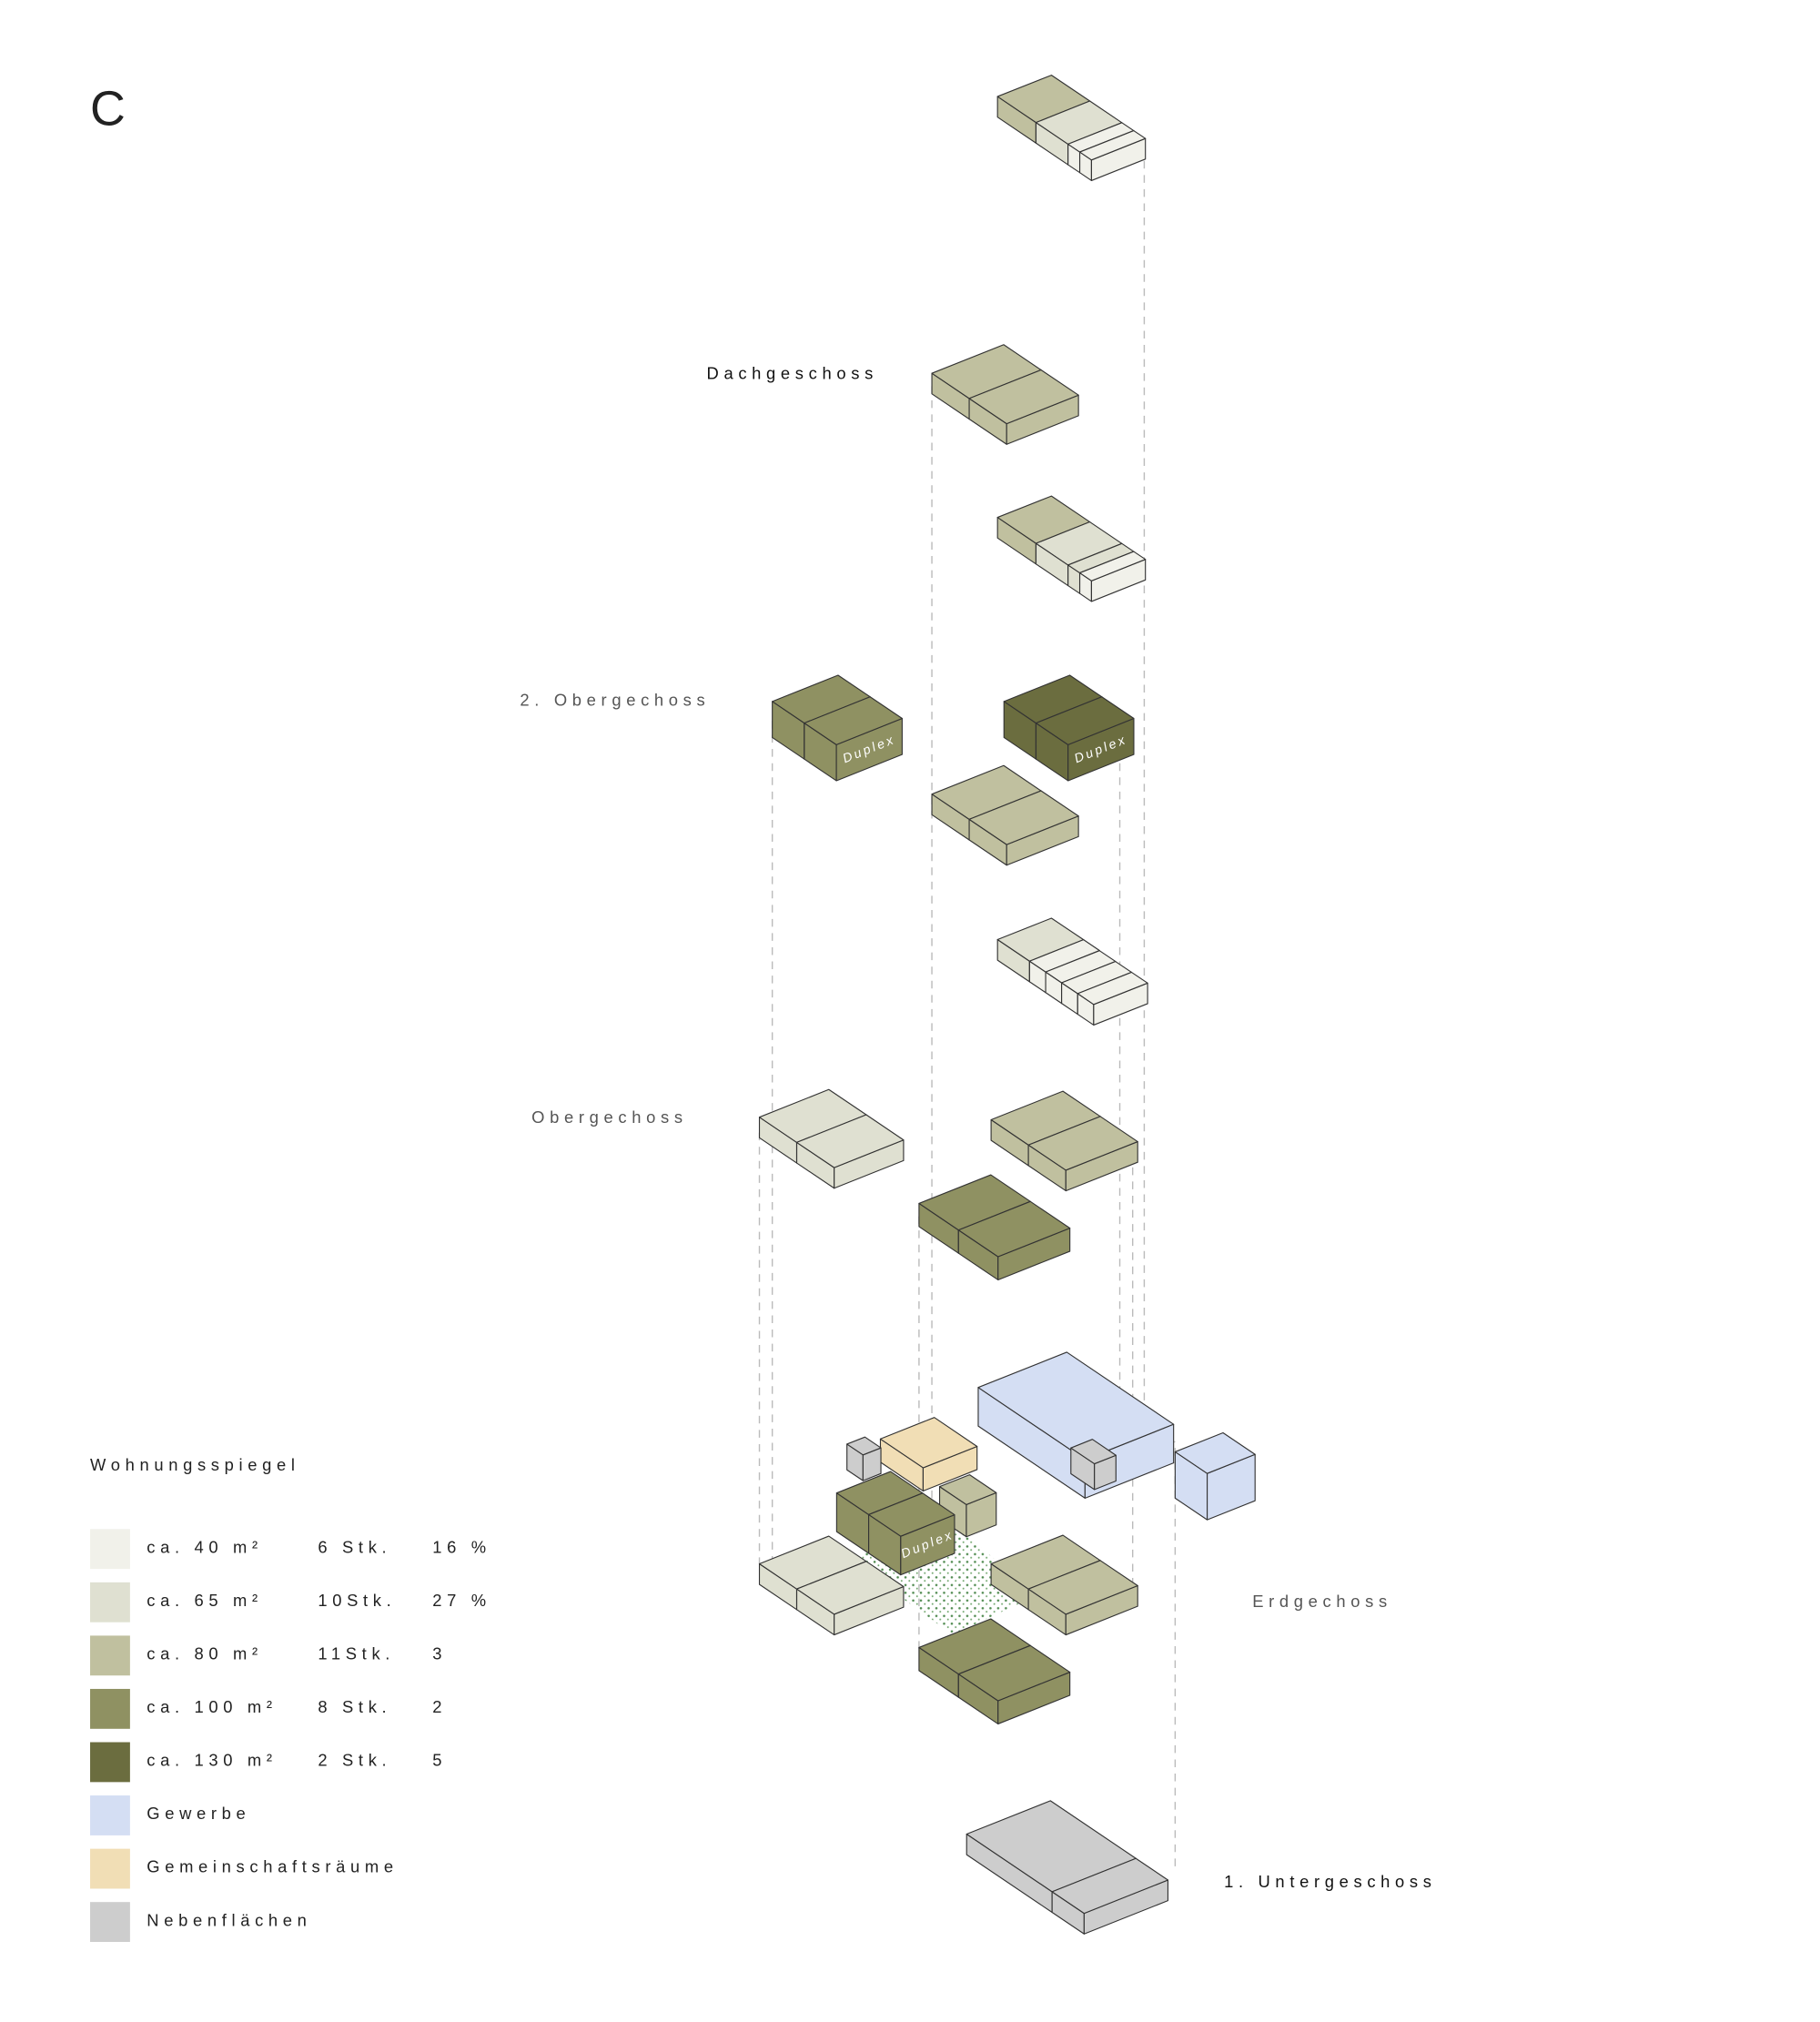  What do you see at coordinates (212, 1760) in the screenshot?
I see `legend-label: ca. 130 m²` at bounding box center [212, 1760].